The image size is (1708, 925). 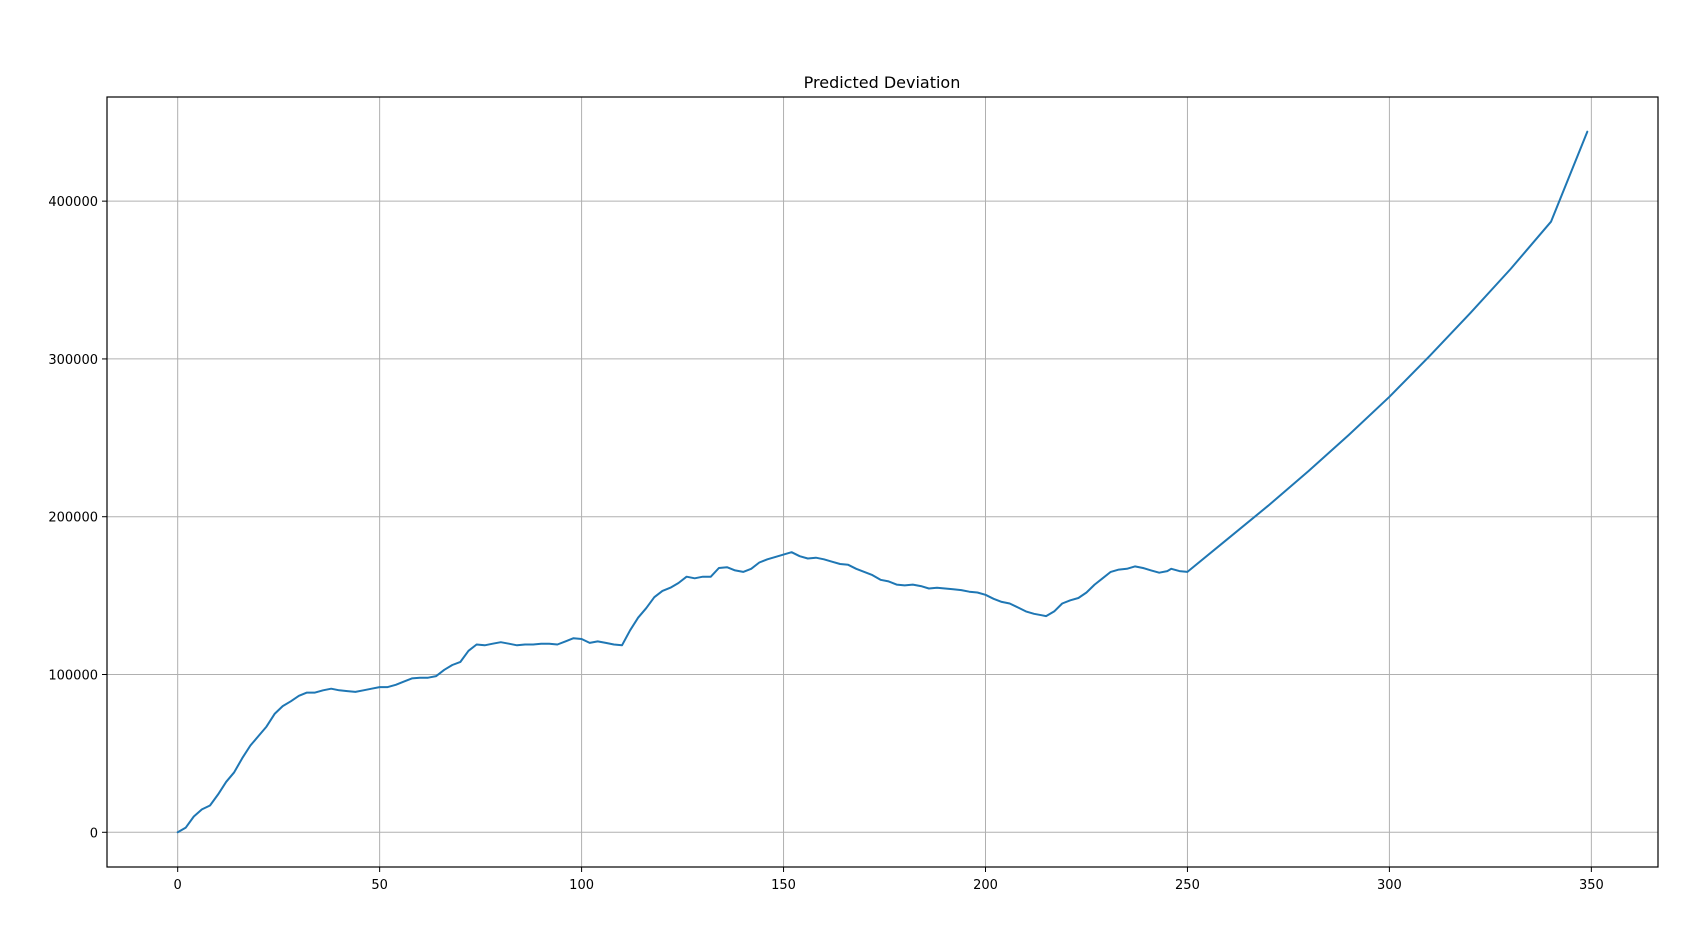 What do you see at coordinates (1389, 885) in the screenshot?
I see `x-tick-label: 300` at bounding box center [1389, 885].